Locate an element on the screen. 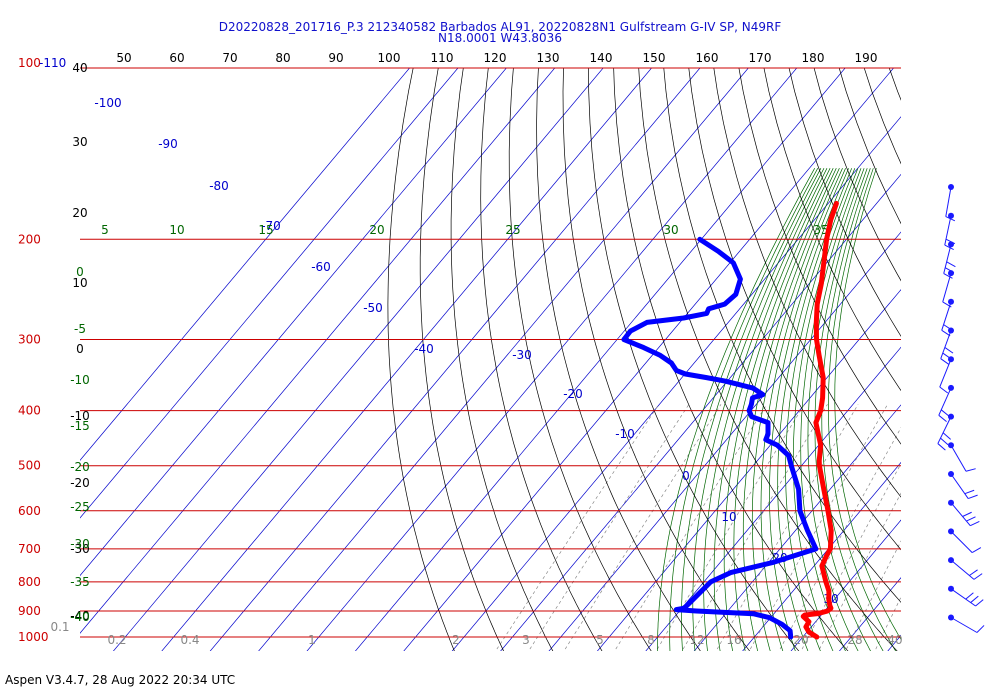  mixing-ratio-label: 0.2 is located at coordinates (116, 640).